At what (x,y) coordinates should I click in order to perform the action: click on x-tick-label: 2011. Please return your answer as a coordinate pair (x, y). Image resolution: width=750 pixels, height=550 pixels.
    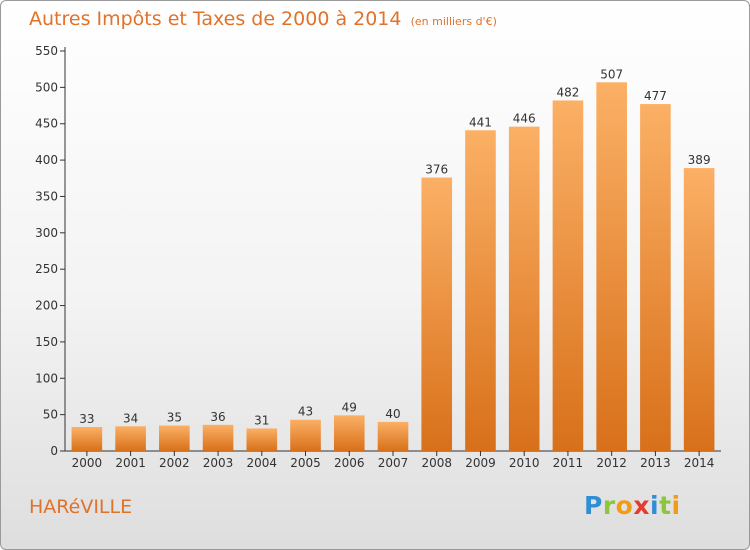
    Looking at the image, I should click on (568, 463).